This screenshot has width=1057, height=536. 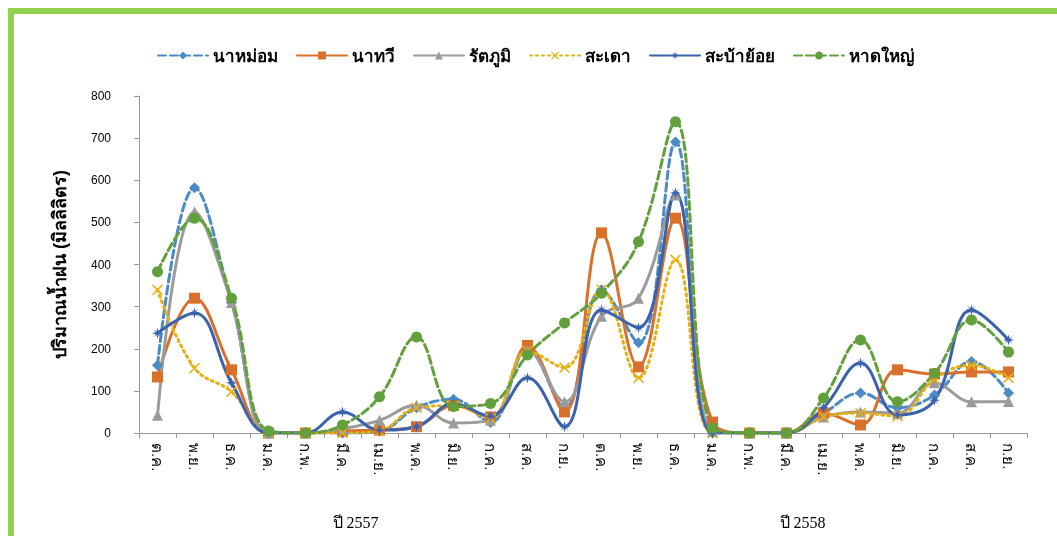 I want to click on legend-label: รัตภูมิ, so click(x=490, y=56).